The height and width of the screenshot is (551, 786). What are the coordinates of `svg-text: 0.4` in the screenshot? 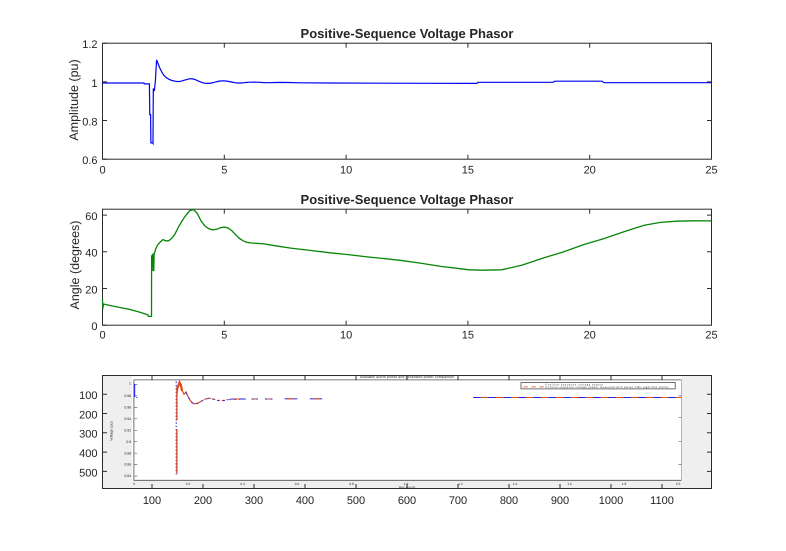 It's located at (242, 484).